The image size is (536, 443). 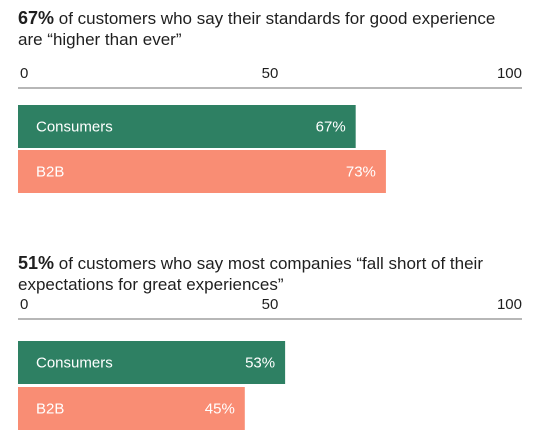 What do you see at coordinates (361, 172) in the screenshot?
I see `bar-value-label: 73%` at bounding box center [361, 172].